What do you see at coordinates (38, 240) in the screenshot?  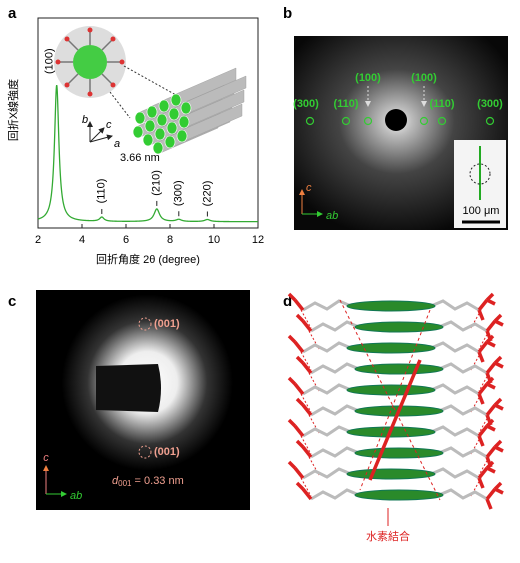 I see `x-tick-label: 2` at bounding box center [38, 240].